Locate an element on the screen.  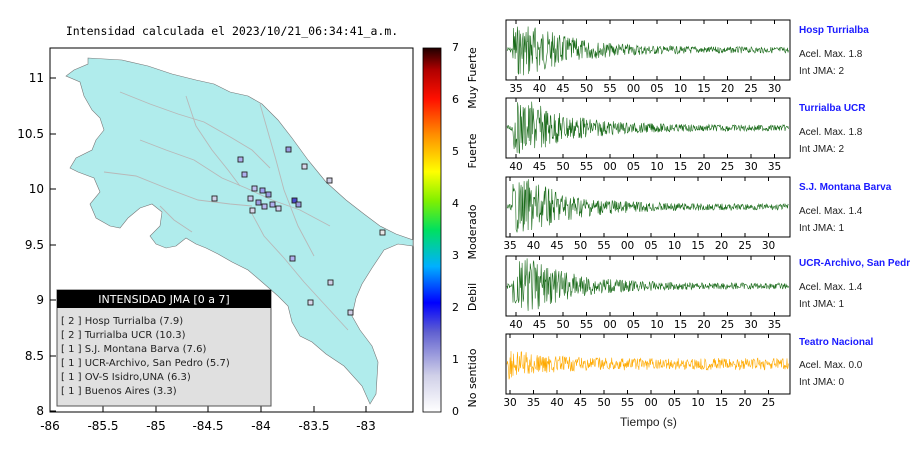
station-name: UCR-Archivo, San Pedro is located at coordinates (854, 263).